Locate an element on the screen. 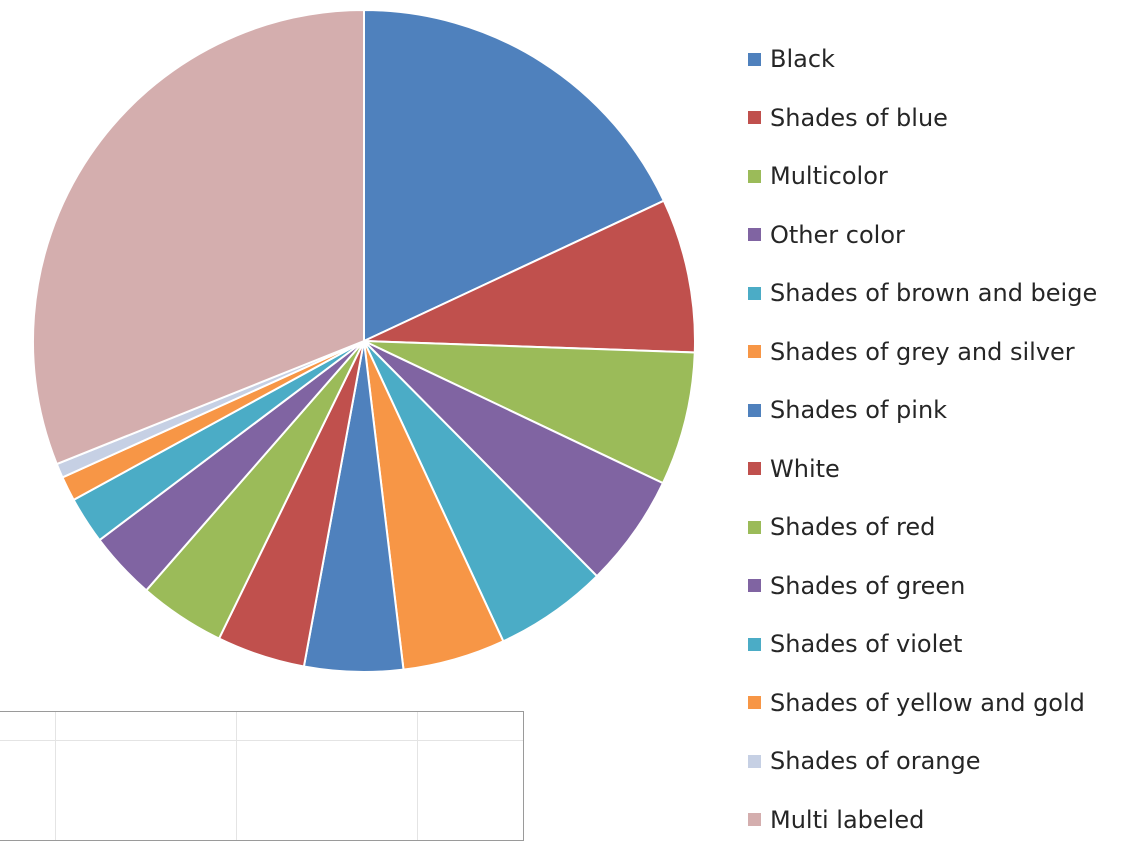  legend-item: Shades of violet is located at coordinates (922, 644).